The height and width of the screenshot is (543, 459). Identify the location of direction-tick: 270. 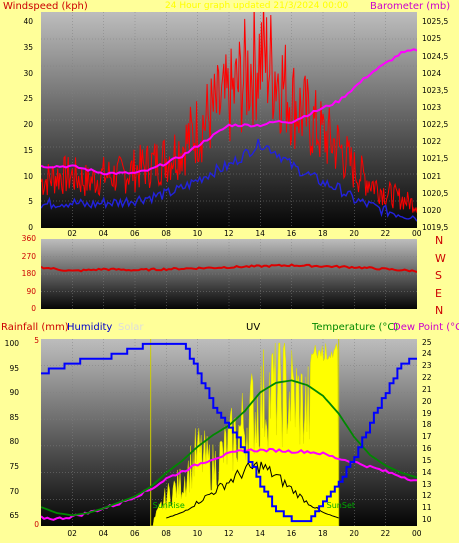
(28, 256).